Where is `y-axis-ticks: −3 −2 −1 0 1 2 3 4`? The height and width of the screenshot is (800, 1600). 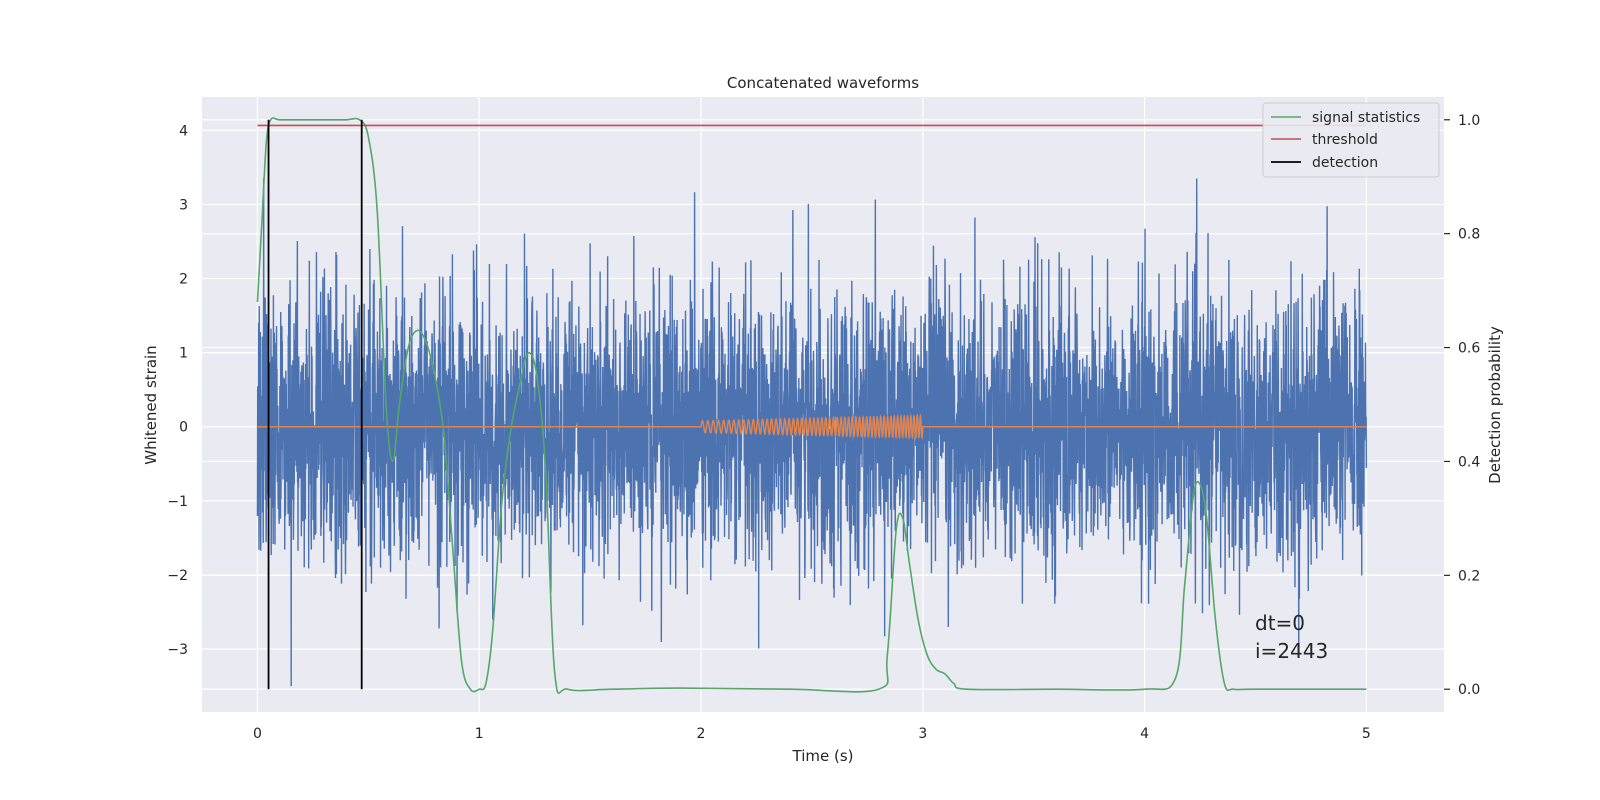
y-axis-ticks: −3 −2 −1 0 1 2 3 4 is located at coordinates (177, 390).